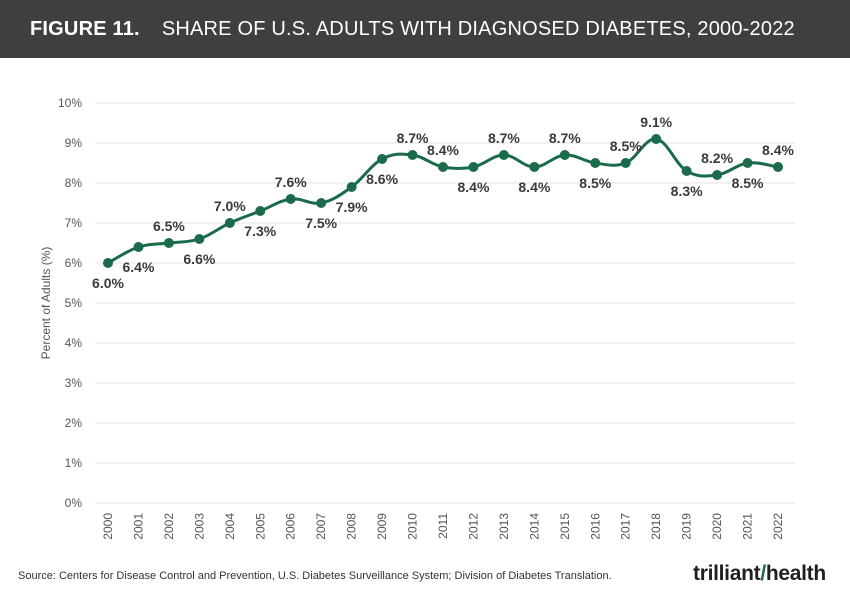 The image size is (850, 601). I want to click on x-tick-label: 2006, so click(291, 526).